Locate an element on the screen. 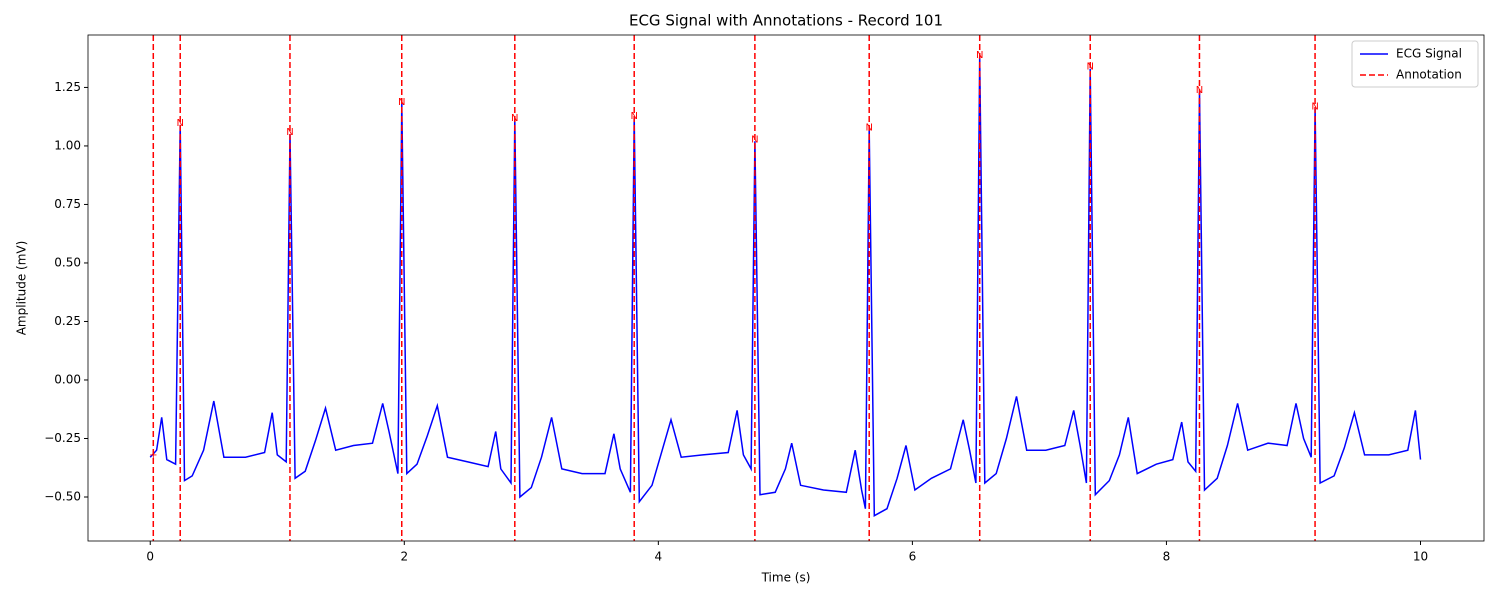  annotation-label: + is located at coordinates (153, 455).